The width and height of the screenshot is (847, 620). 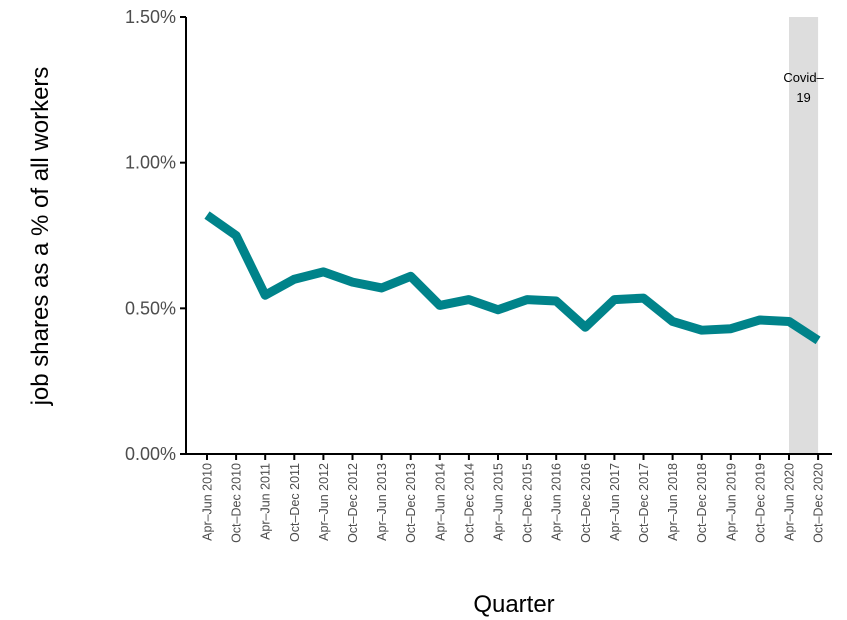 I want to click on x-tick-label: Apr–Jun 2013, so click(x=382, y=502).